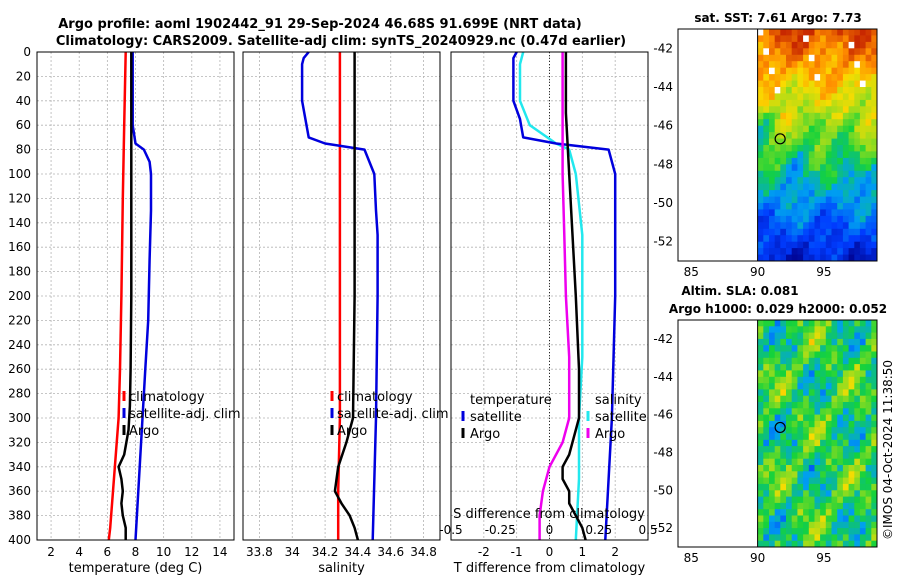 Image resolution: width=900 pixels, height=580 pixels. I want to click on xtick-label-temp-1: 4, so click(79, 552).